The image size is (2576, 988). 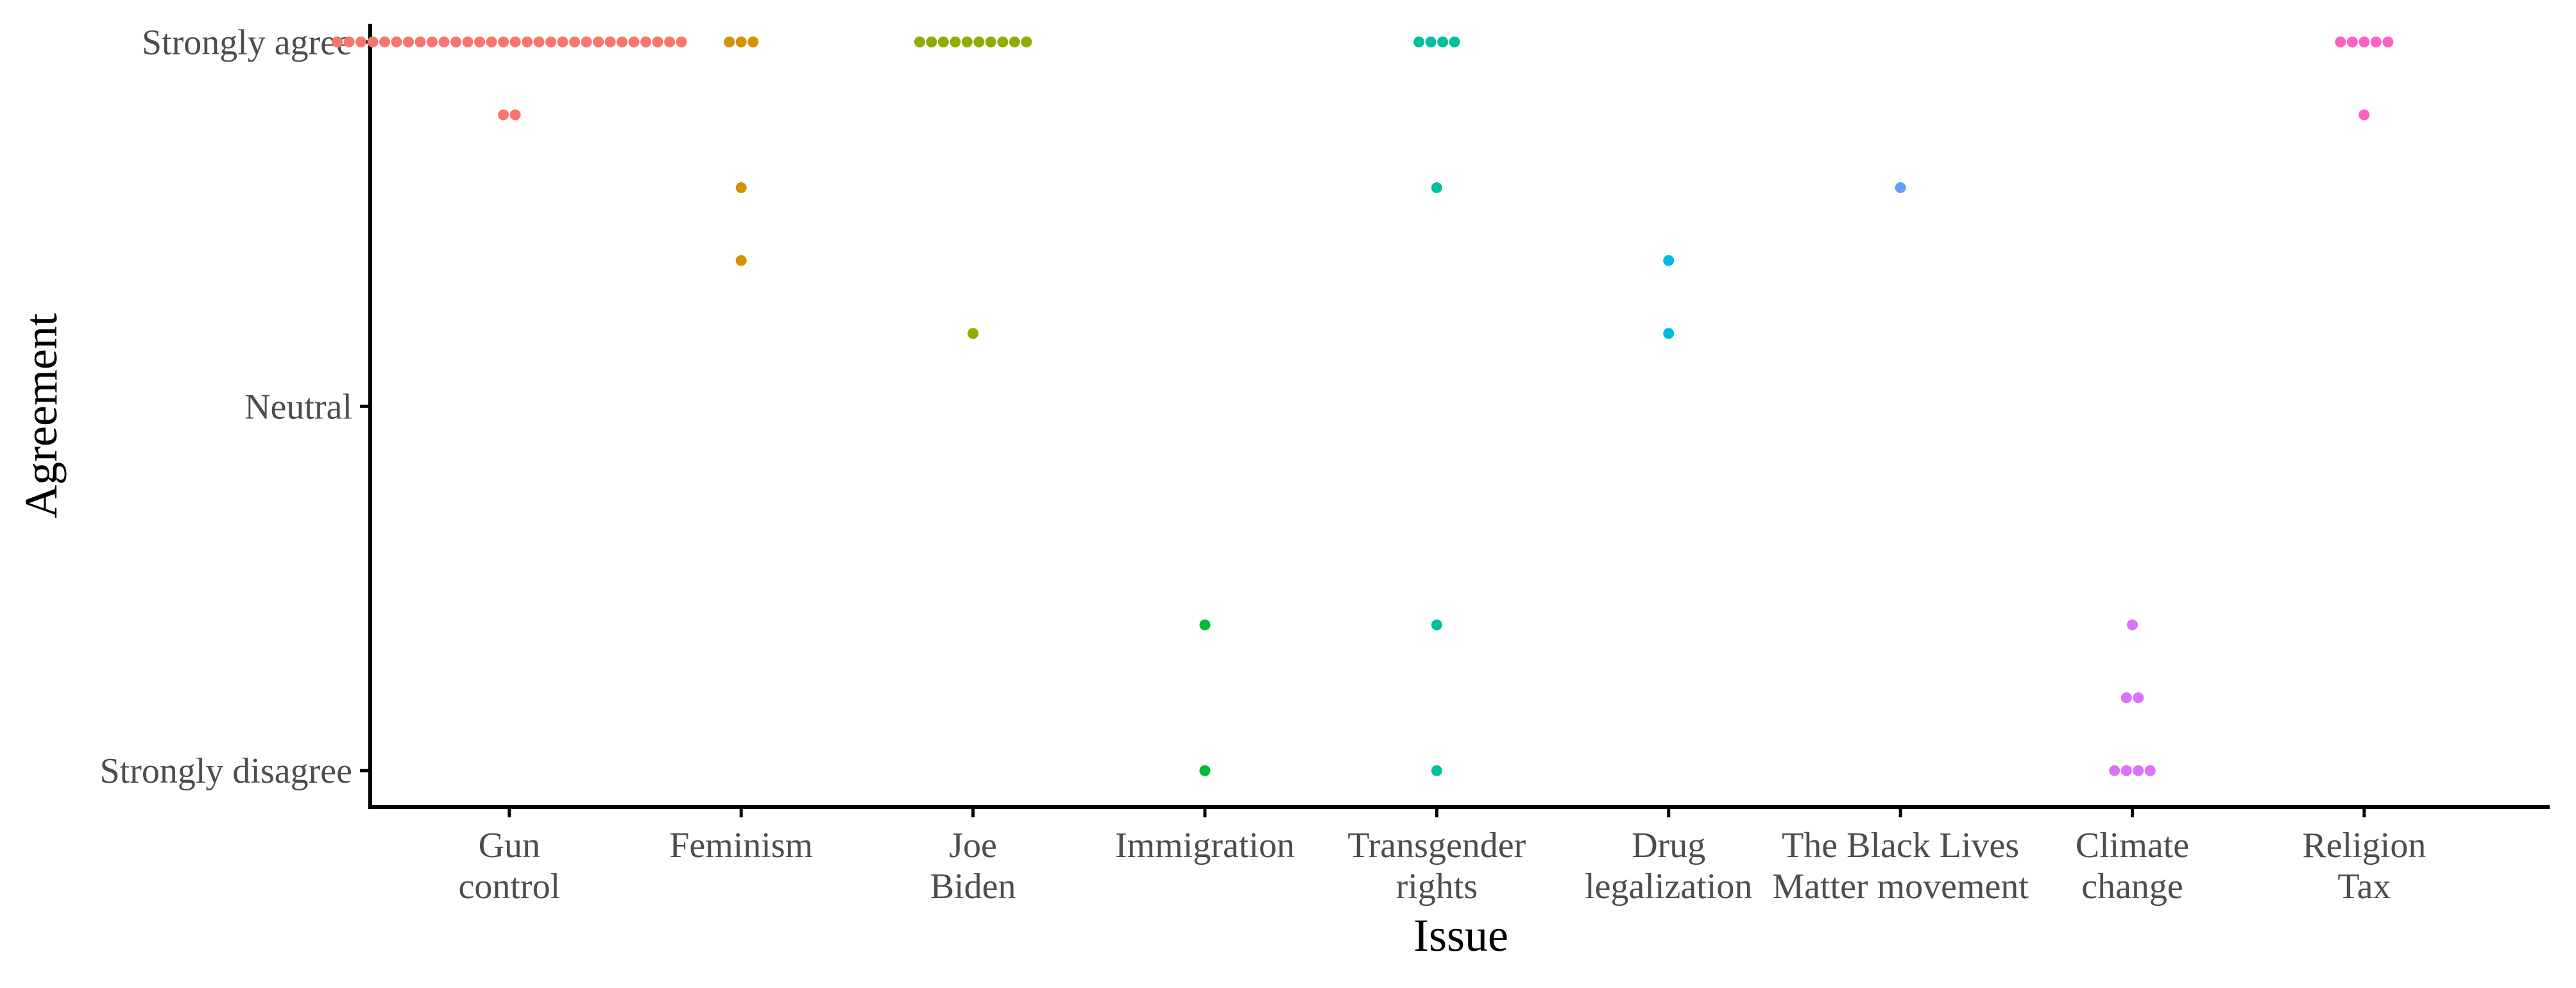 What do you see at coordinates (235, 406) in the screenshot?
I see `y-axis-ticks: Strongly agree Neutral Strongly disagree` at bounding box center [235, 406].